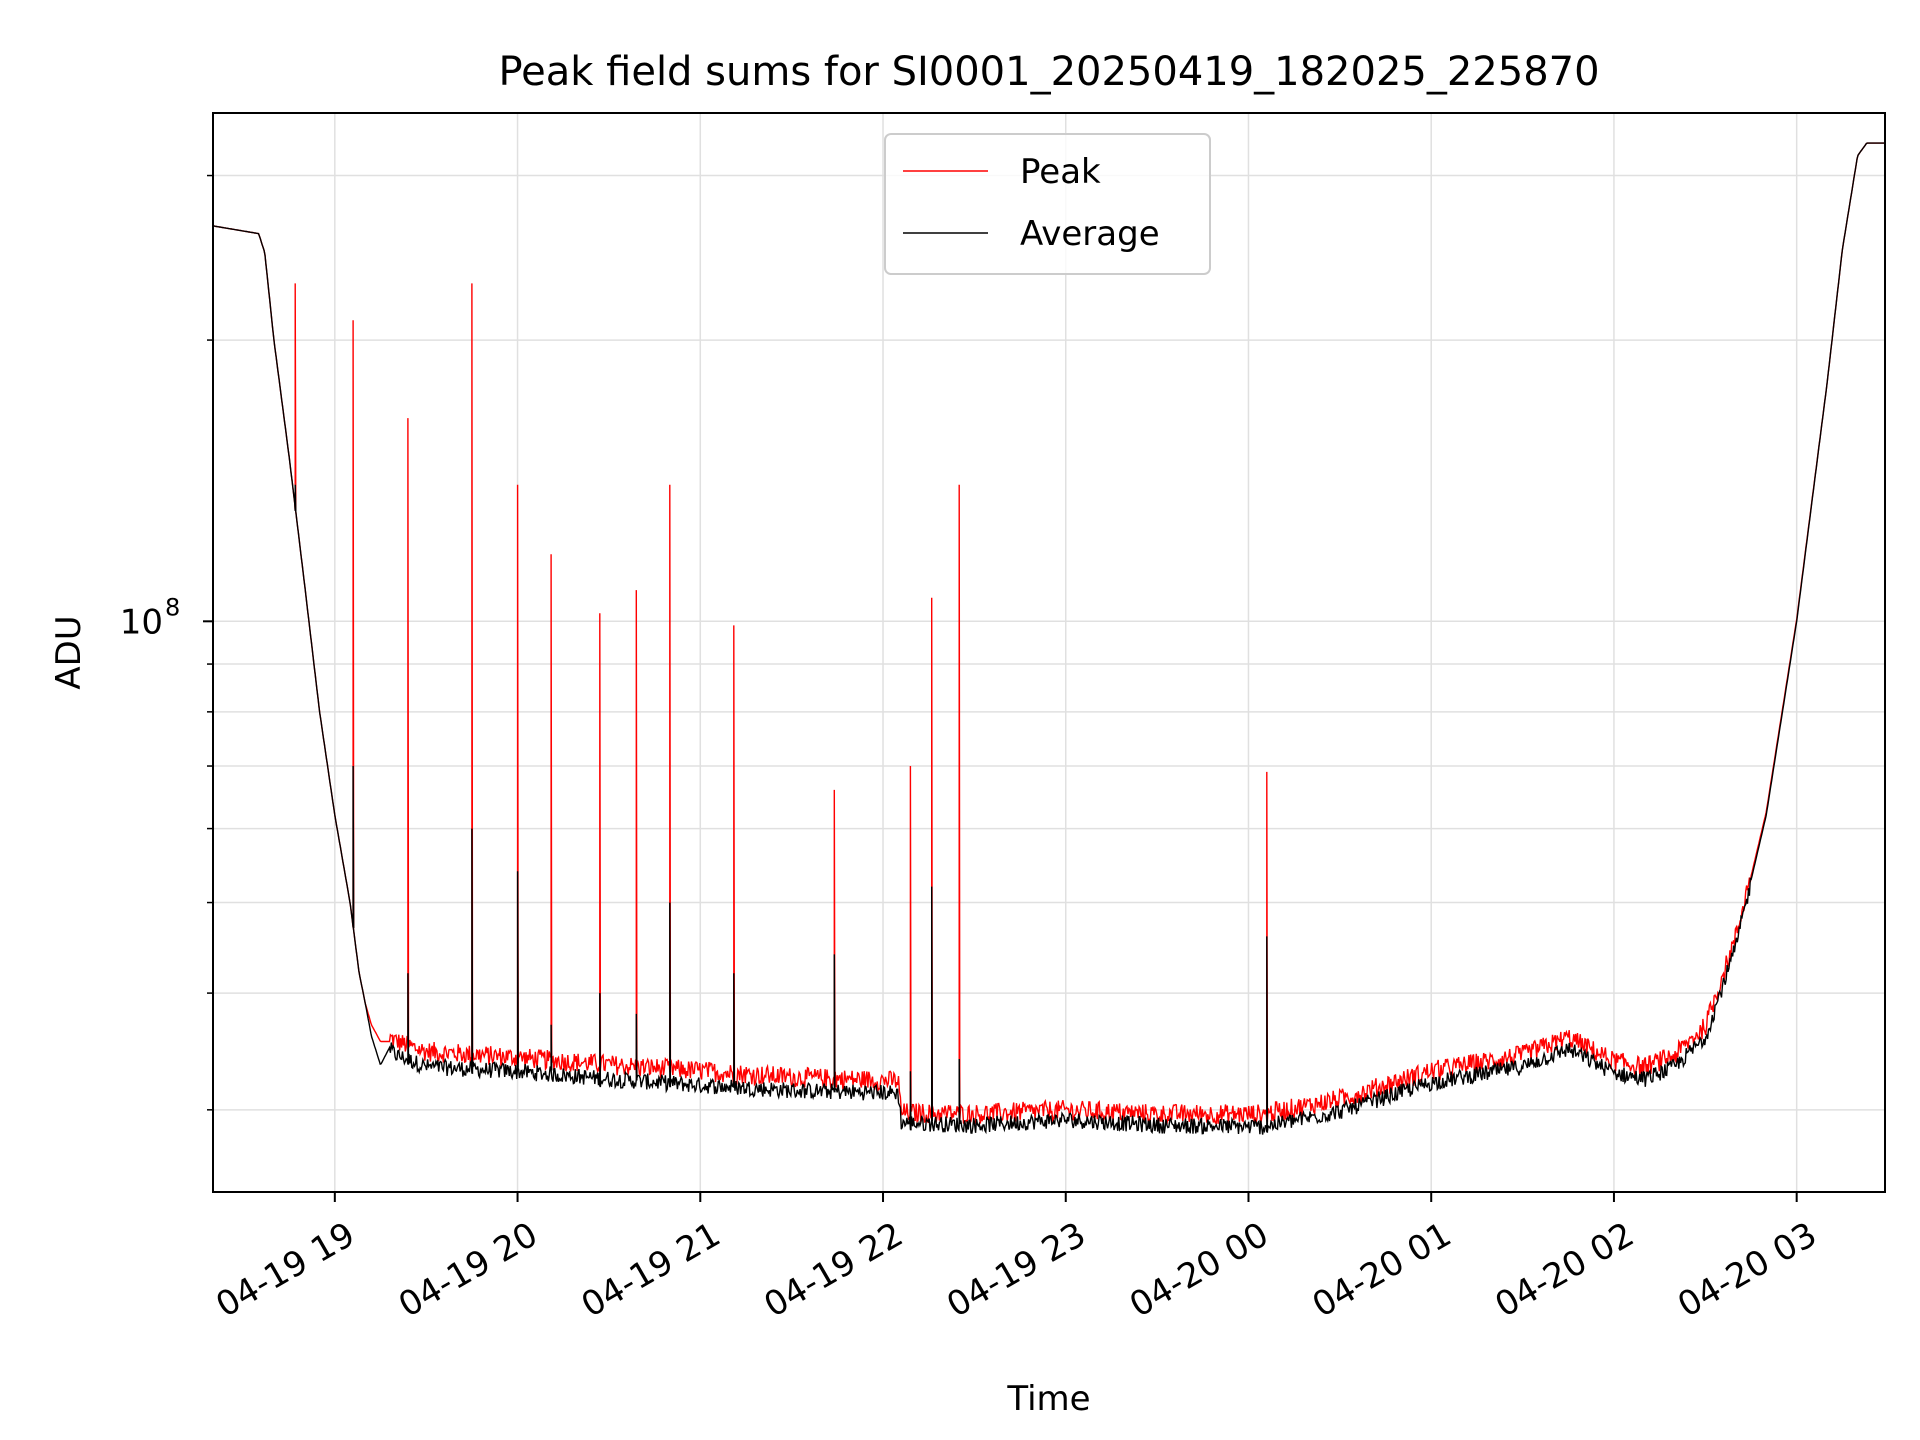 This screenshot has width=1920, height=1440. I want to click on x-tick-label: 04-20 01, so click(1382, 1270).